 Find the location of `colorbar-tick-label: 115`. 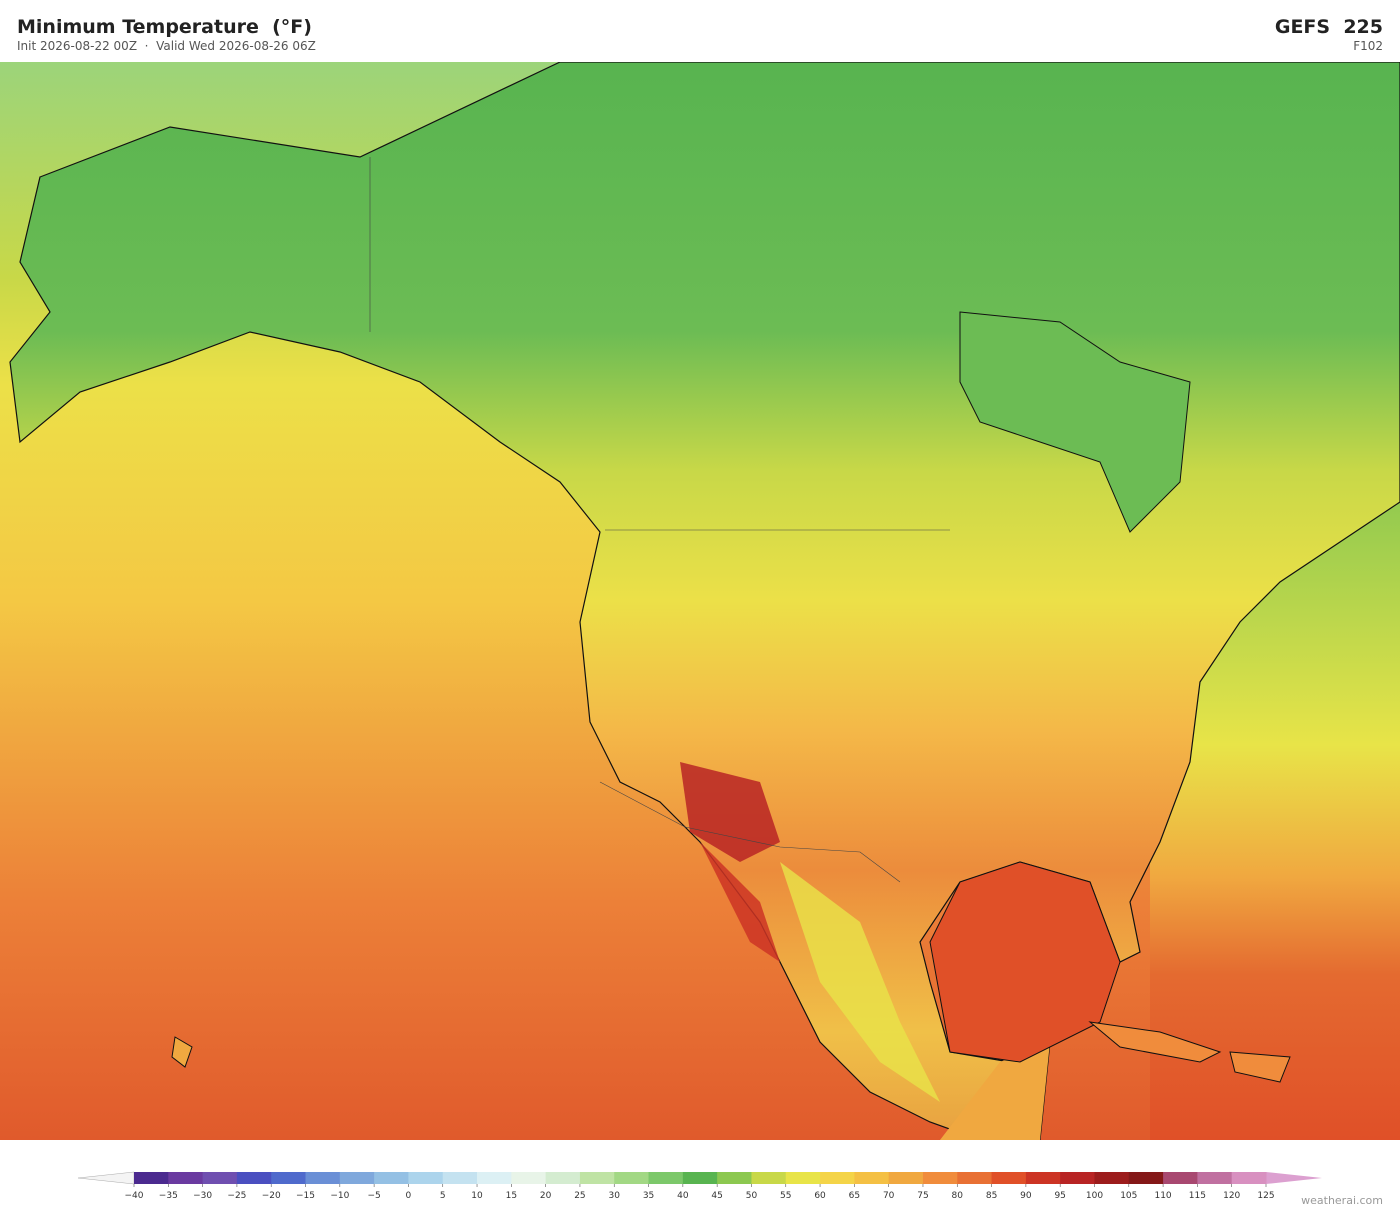

colorbar-tick-label: 115 is located at coordinates (1197, 1196).